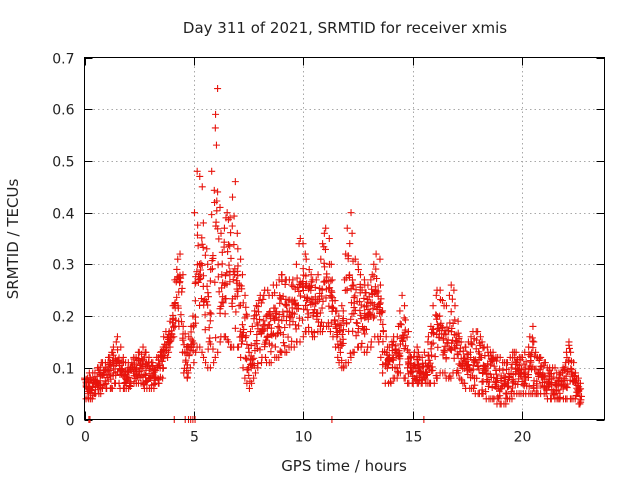 This screenshot has width=640, height=480. Describe the element at coordinates (70, 422) in the screenshot. I see `y-tick-label: 0` at that location.